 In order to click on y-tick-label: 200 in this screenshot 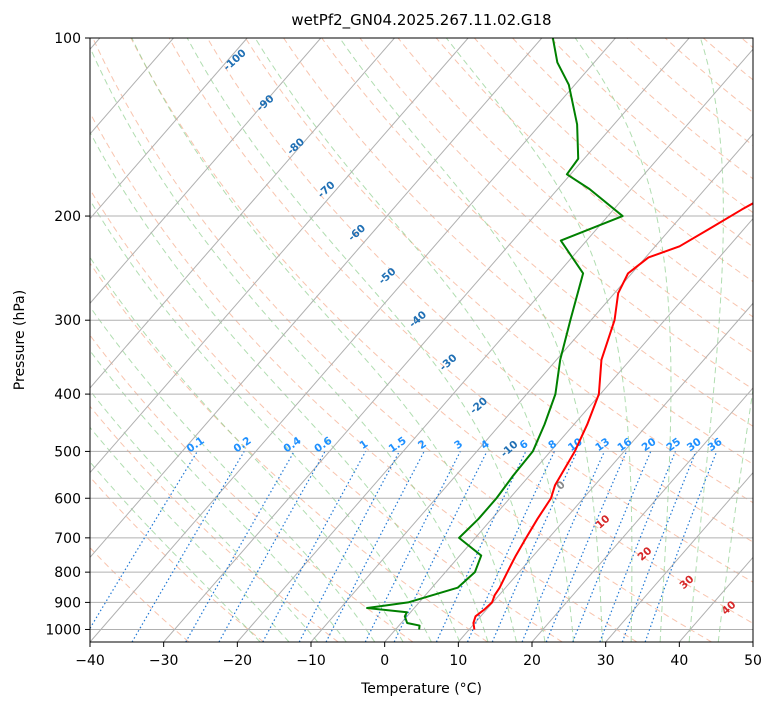, I will do `click(67, 217)`.